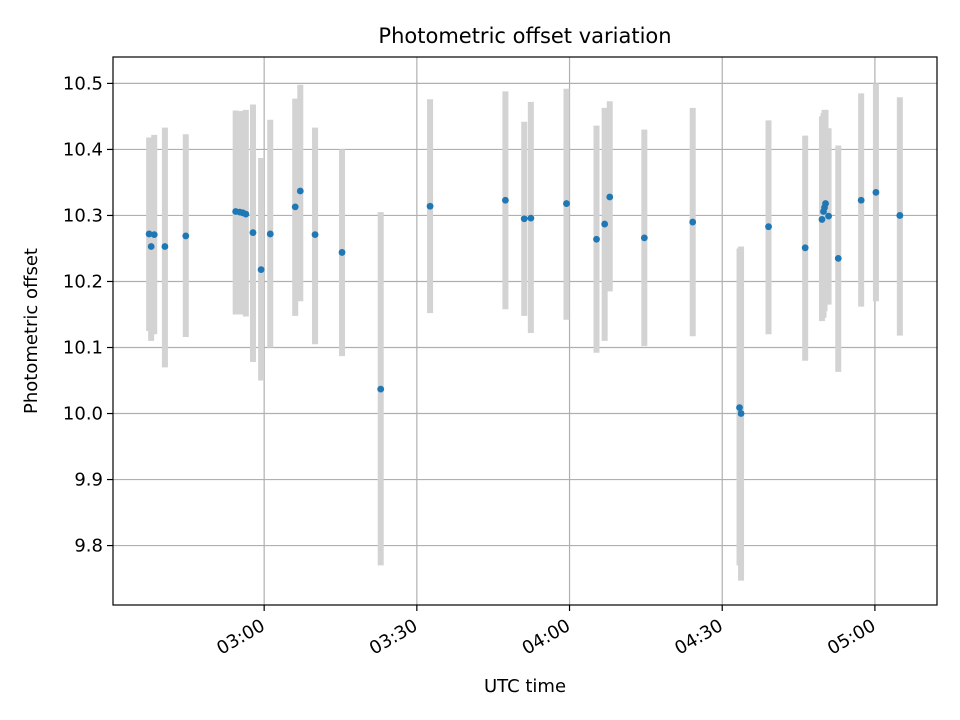 The width and height of the screenshot is (960, 720). I want to click on y-axis-label: Photometric offset, so click(31, 331).